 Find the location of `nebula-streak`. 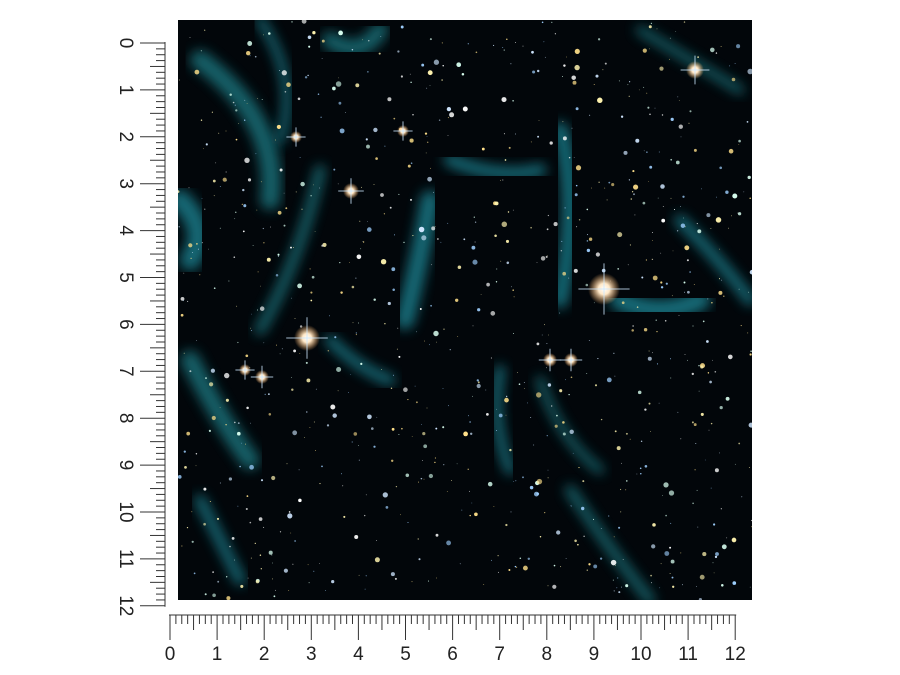

nebula-streak is located at coordinates (495, 166).